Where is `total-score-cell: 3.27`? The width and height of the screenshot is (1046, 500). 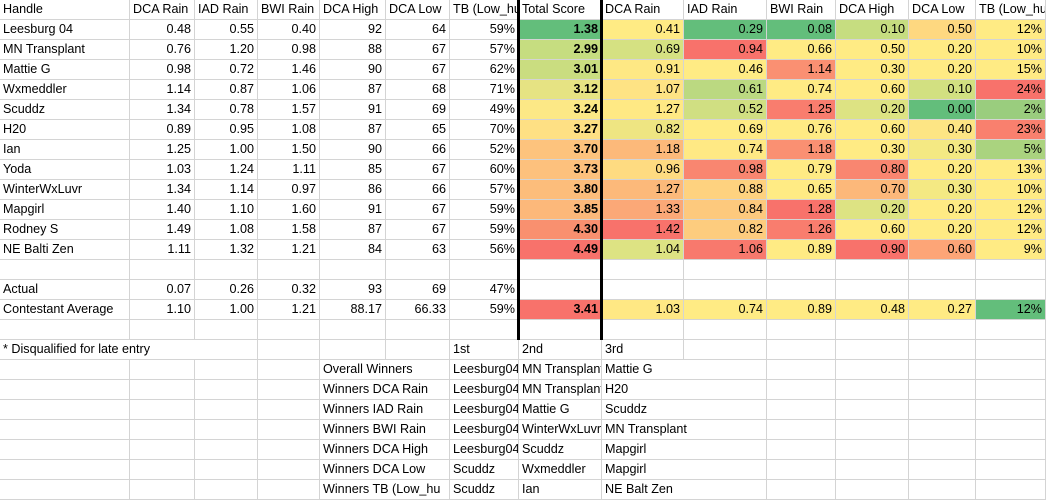
total-score-cell: 3.27 is located at coordinates (560, 130).